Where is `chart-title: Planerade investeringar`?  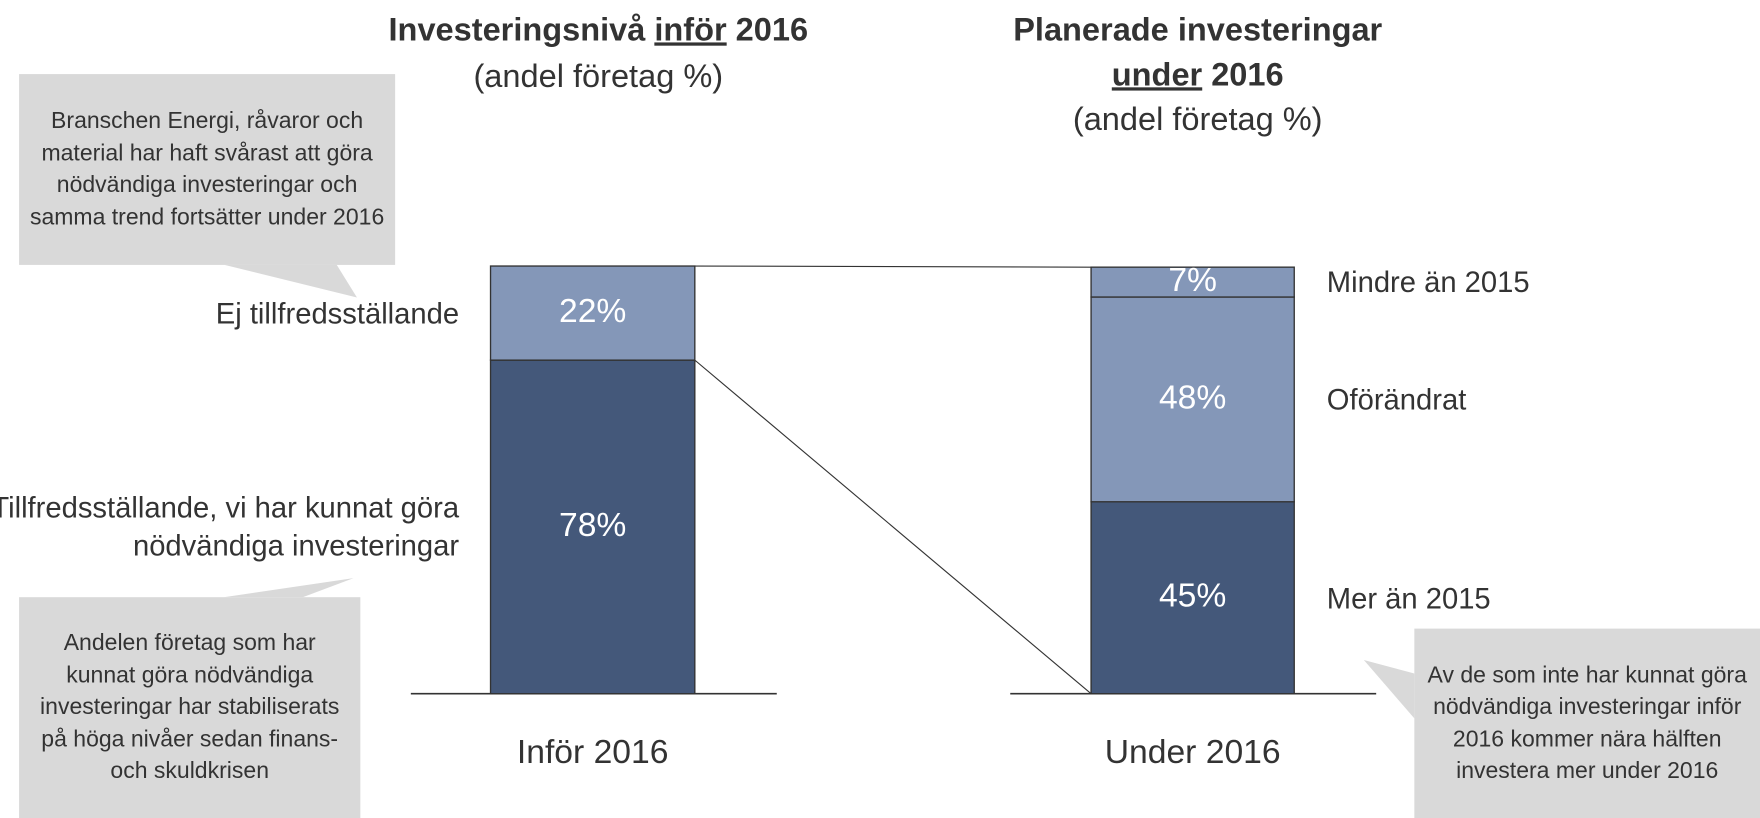
chart-title: Planerade investeringar is located at coordinates (1197, 29).